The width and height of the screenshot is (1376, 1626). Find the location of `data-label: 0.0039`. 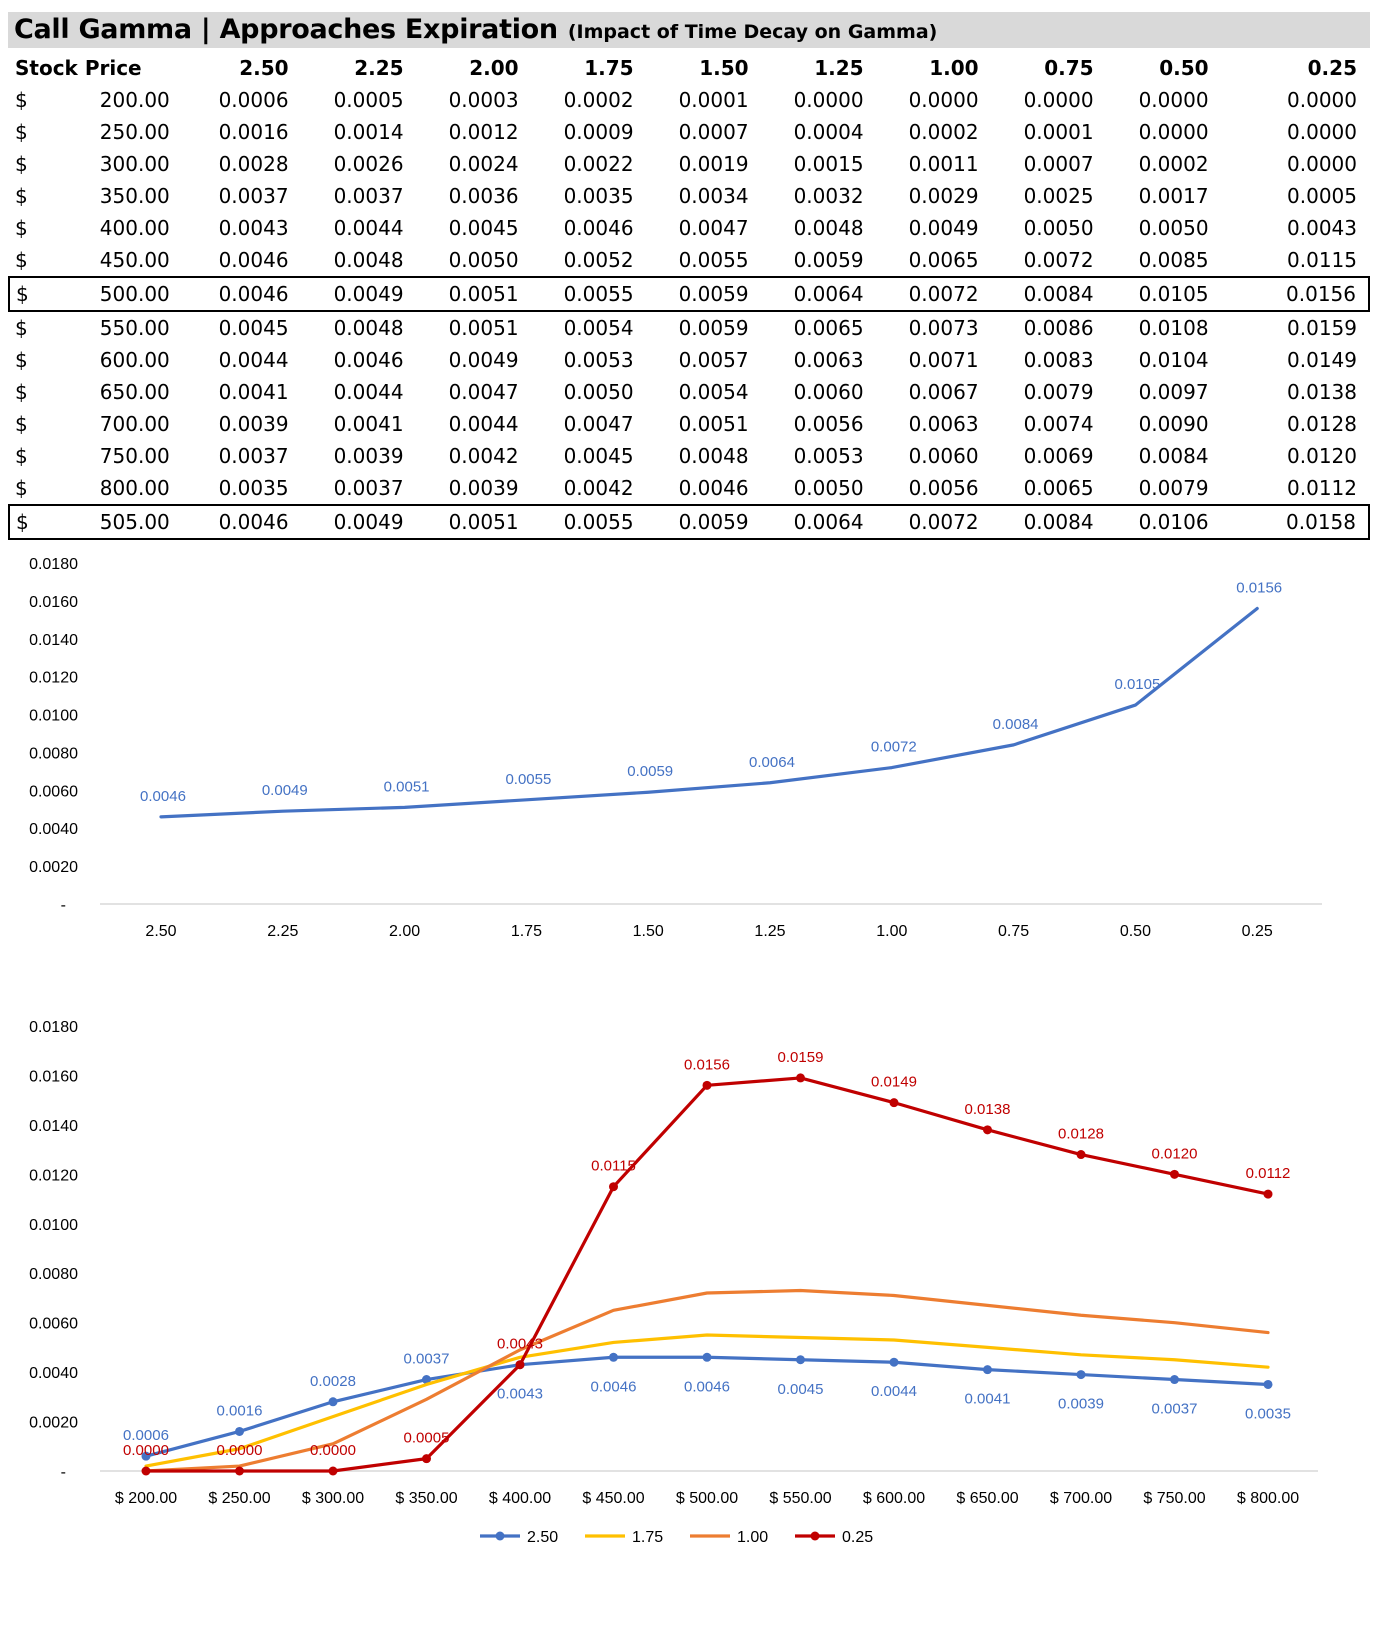

data-label: 0.0039 is located at coordinates (1081, 1404).